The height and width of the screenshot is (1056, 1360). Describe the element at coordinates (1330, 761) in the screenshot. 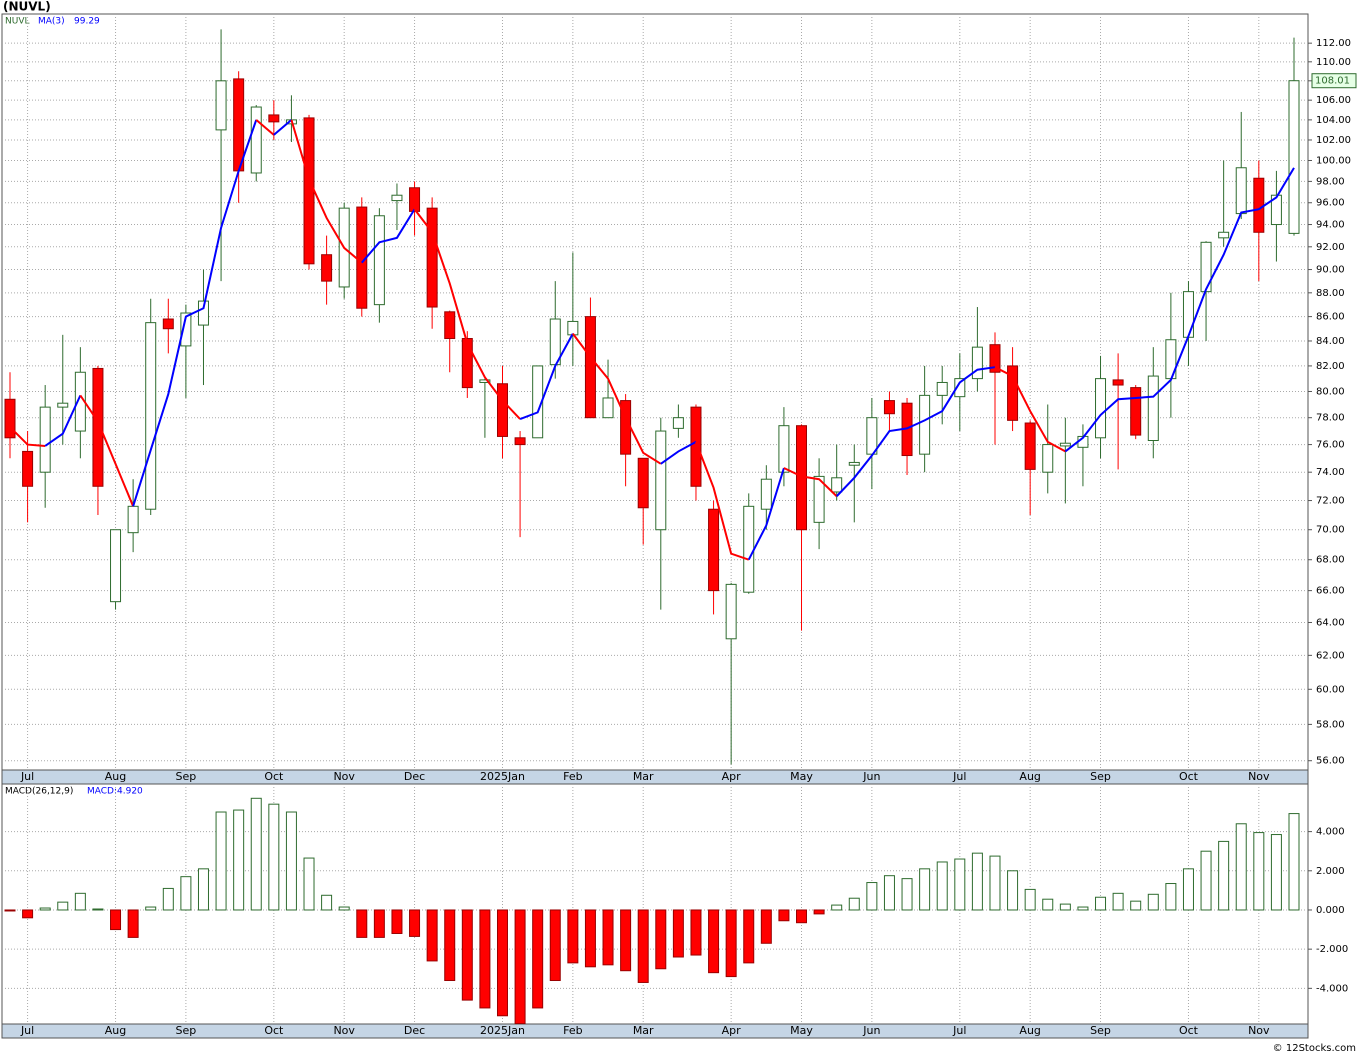

I see `y-tick-label: 56.00` at that location.